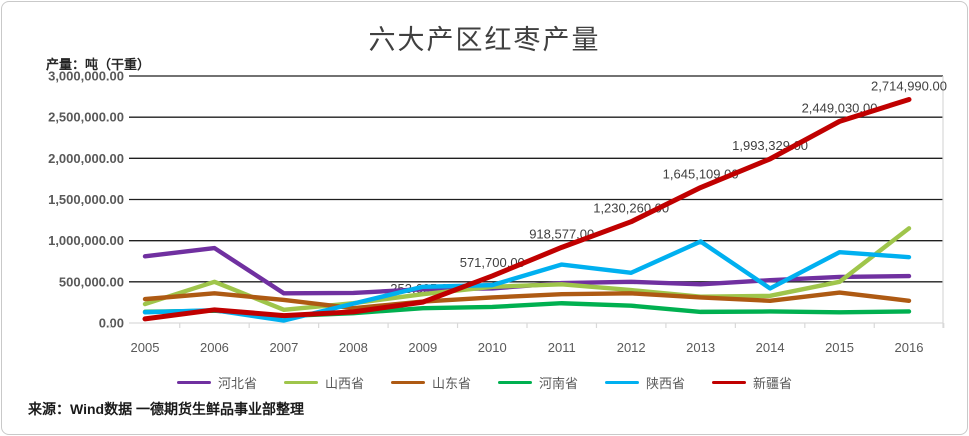 The width and height of the screenshot is (969, 436). I want to click on x-tick-label: 2013, so click(700, 347).